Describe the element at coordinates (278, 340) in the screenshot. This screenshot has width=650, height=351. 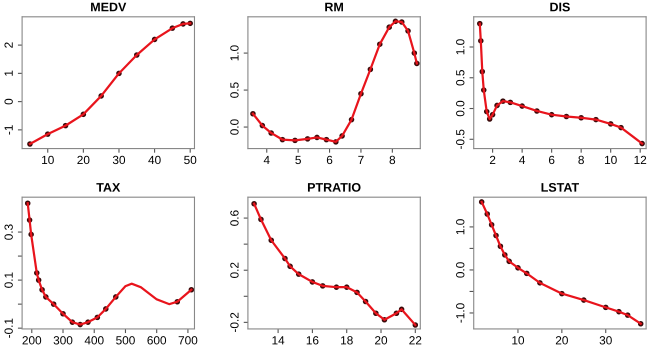
I see `x-tick-label: 14` at that location.